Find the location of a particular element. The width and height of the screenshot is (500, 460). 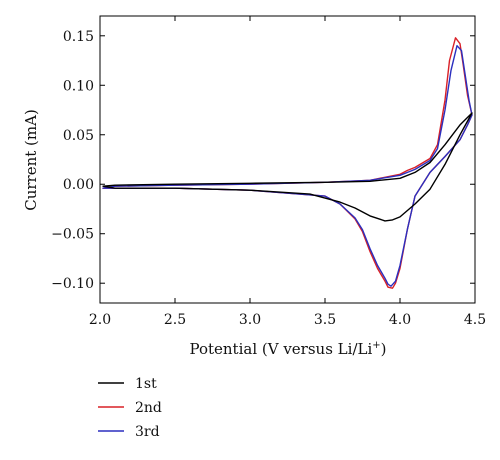

x-axis-label-end: ) is located at coordinates (384, 349).